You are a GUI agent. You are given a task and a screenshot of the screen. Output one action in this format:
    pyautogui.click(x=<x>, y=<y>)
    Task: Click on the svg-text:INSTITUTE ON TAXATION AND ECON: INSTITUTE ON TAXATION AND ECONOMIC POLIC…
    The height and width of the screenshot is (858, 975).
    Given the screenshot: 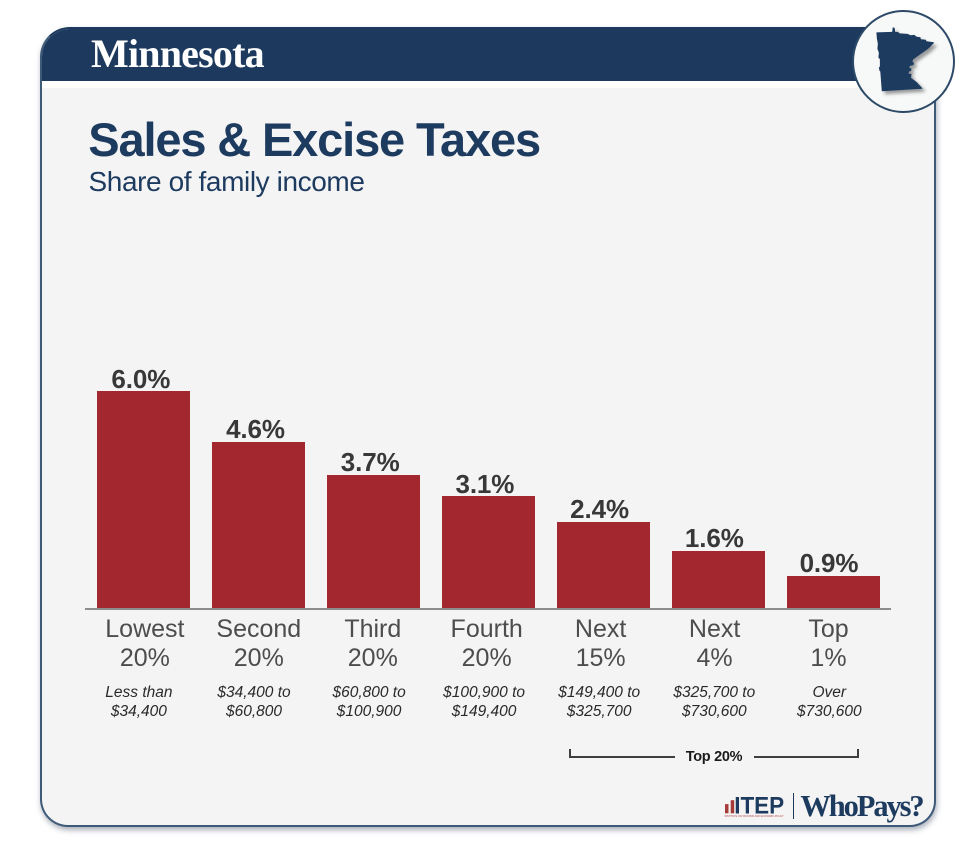 What is the action you would take?
    pyautogui.click(x=754, y=816)
    